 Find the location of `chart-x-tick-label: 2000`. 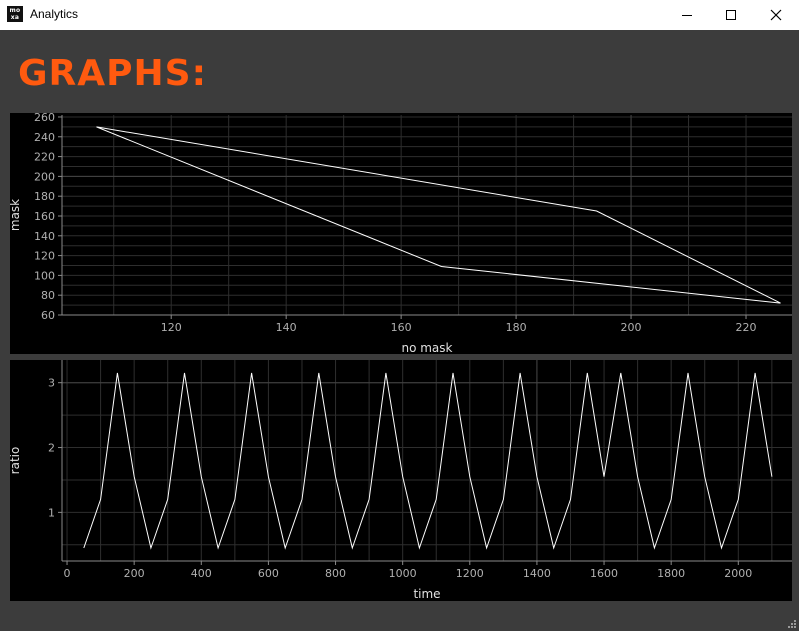

chart-x-tick-label: 2000 is located at coordinates (738, 573).